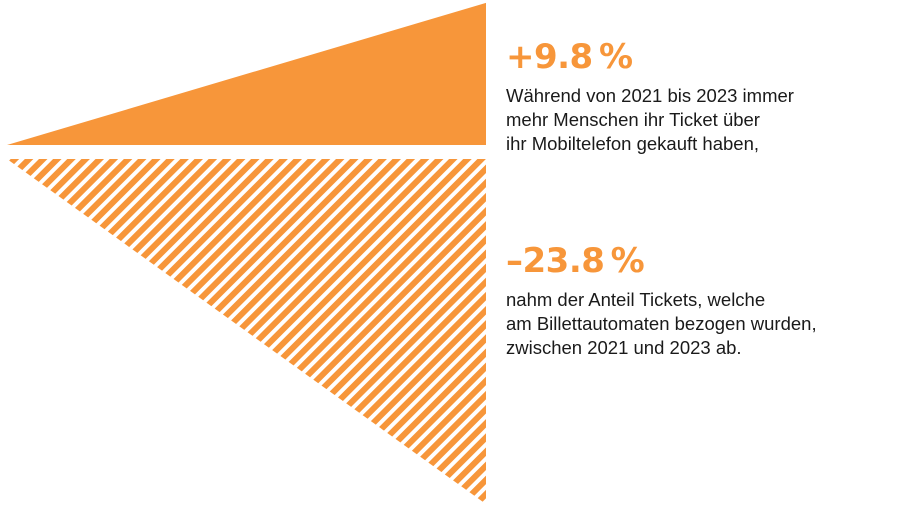 This screenshot has height=506, width=900. What do you see at coordinates (633, 143) in the screenshot?
I see `increase-line-3: ihr Mobiltelefon gekauft haben,` at bounding box center [633, 143].